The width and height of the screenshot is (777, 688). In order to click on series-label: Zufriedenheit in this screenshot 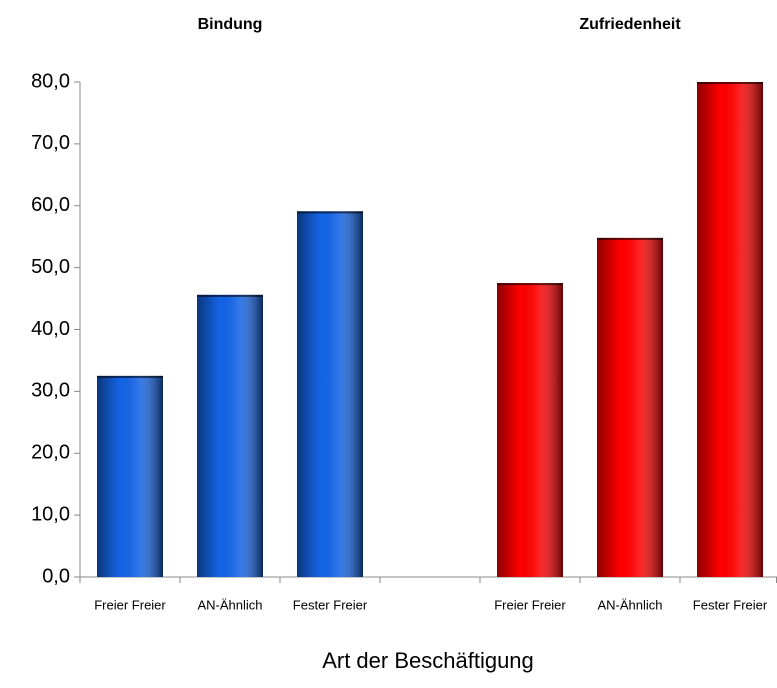, I will do `click(630, 24)`.